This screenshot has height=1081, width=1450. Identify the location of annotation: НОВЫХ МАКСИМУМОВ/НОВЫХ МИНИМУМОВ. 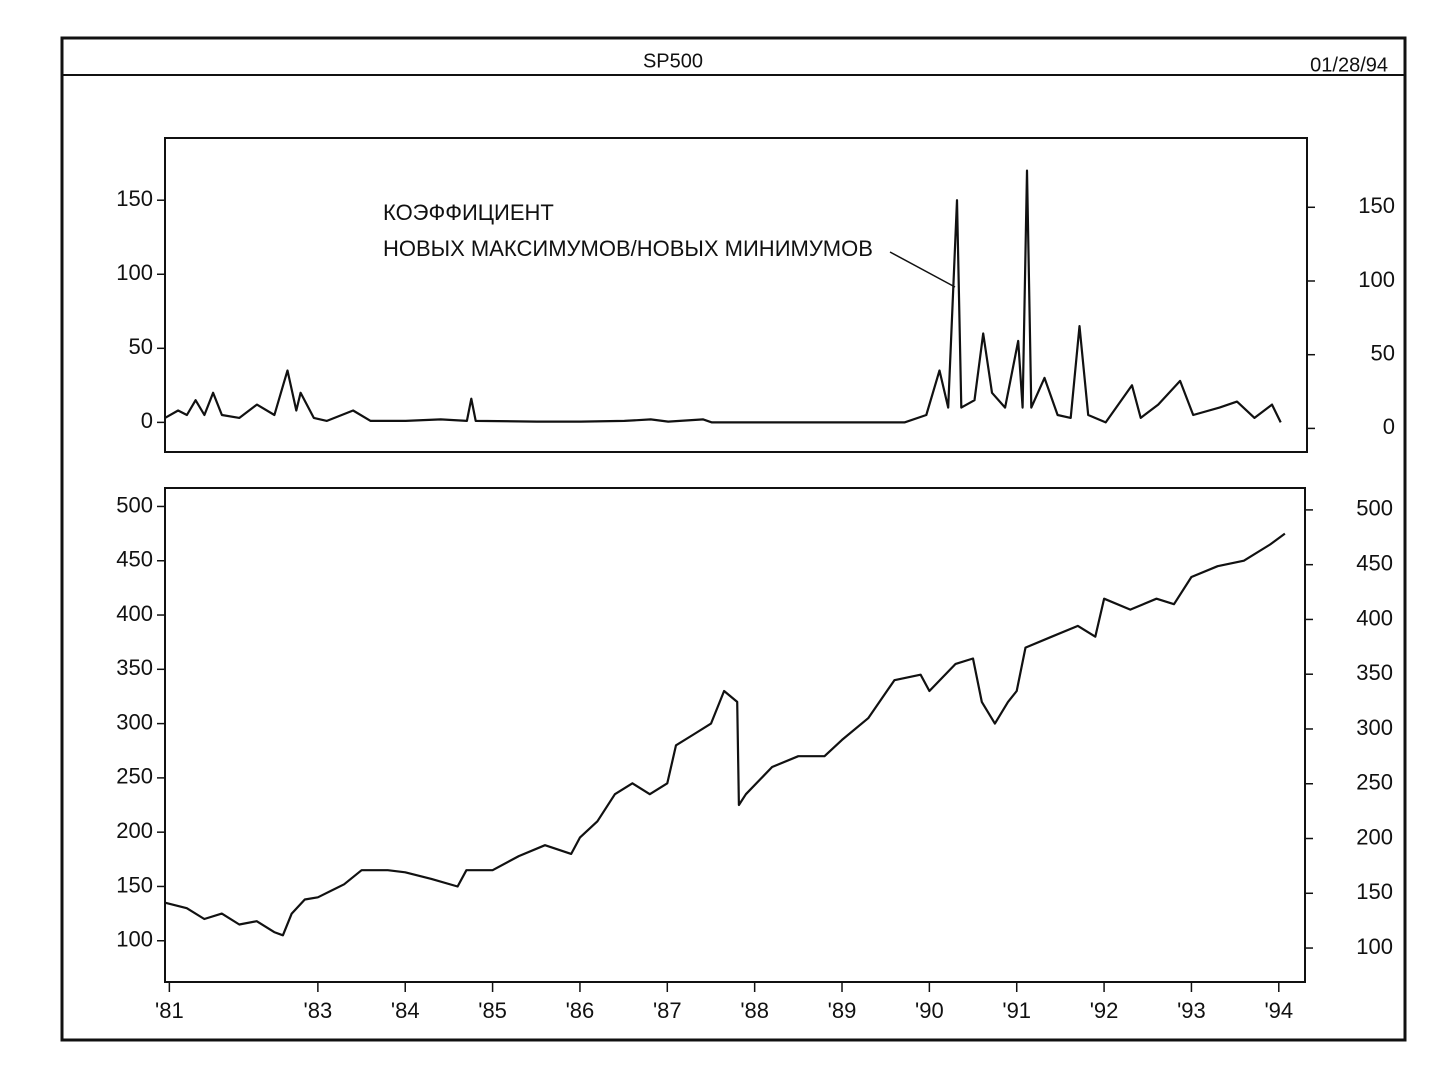
(628, 248).